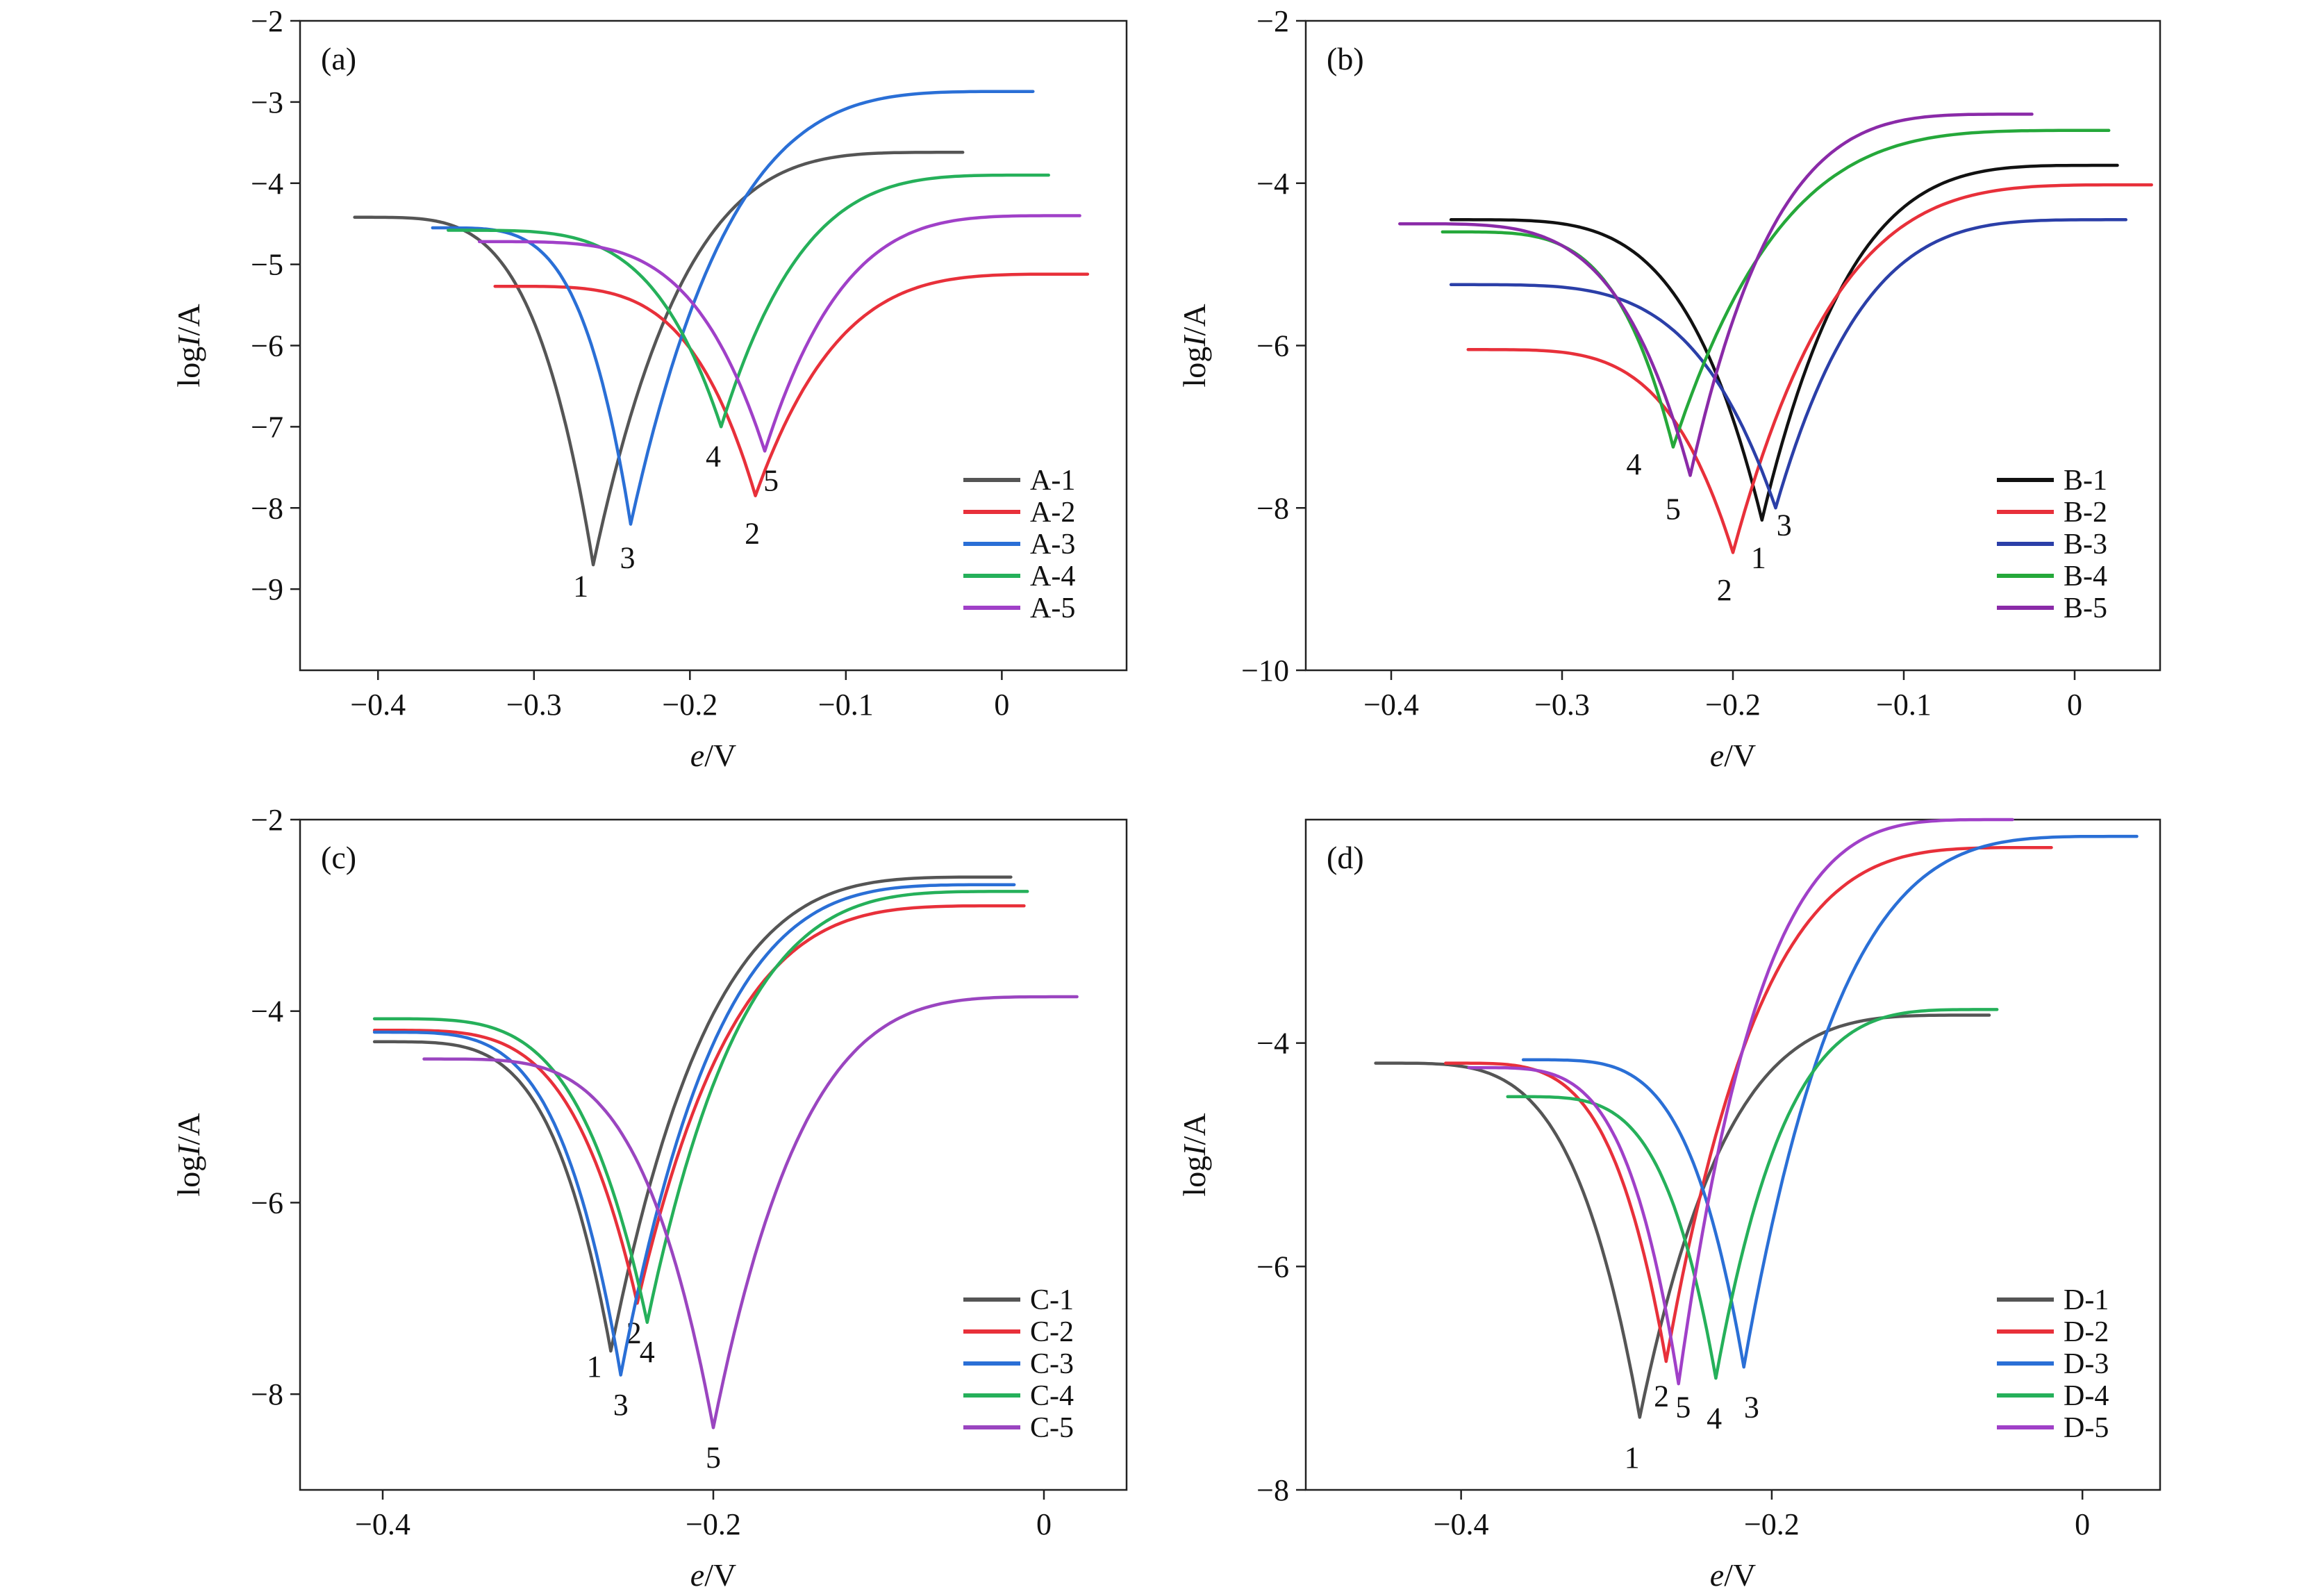 The width and height of the screenshot is (2324, 1592). What do you see at coordinates (1052, 1332) in the screenshot?
I see `legend-entry: C-2` at bounding box center [1052, 1332].